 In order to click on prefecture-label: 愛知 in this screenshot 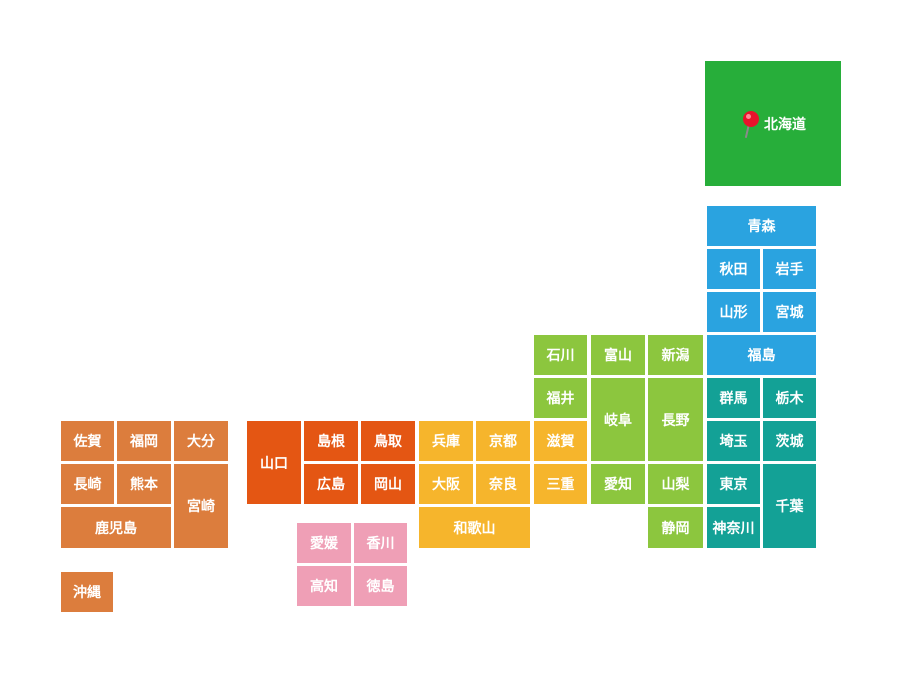, I will do `click(618, 485)`.